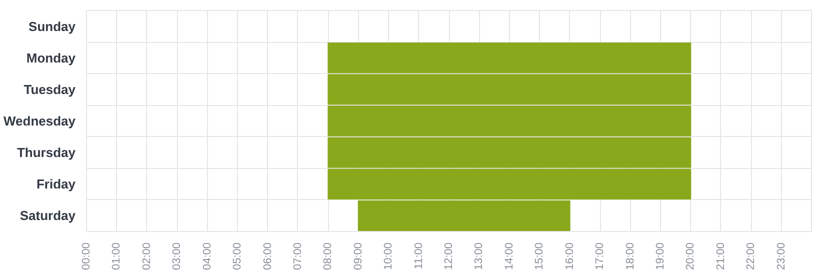 The image size is (819, 273). I want to click on x-tick-label: 05:00, so click(238, 256).